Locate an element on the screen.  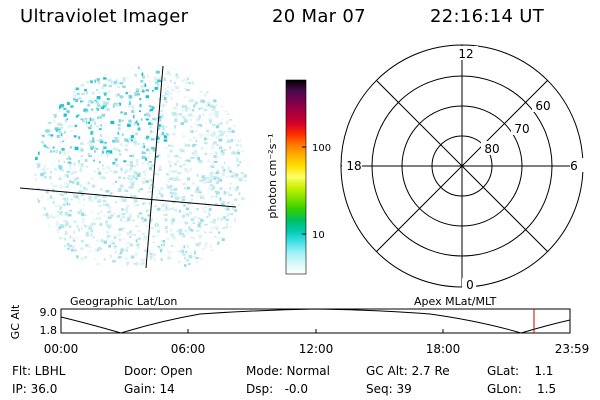
timeline-y-label: GC Alt is located at coordinates (15, 321).